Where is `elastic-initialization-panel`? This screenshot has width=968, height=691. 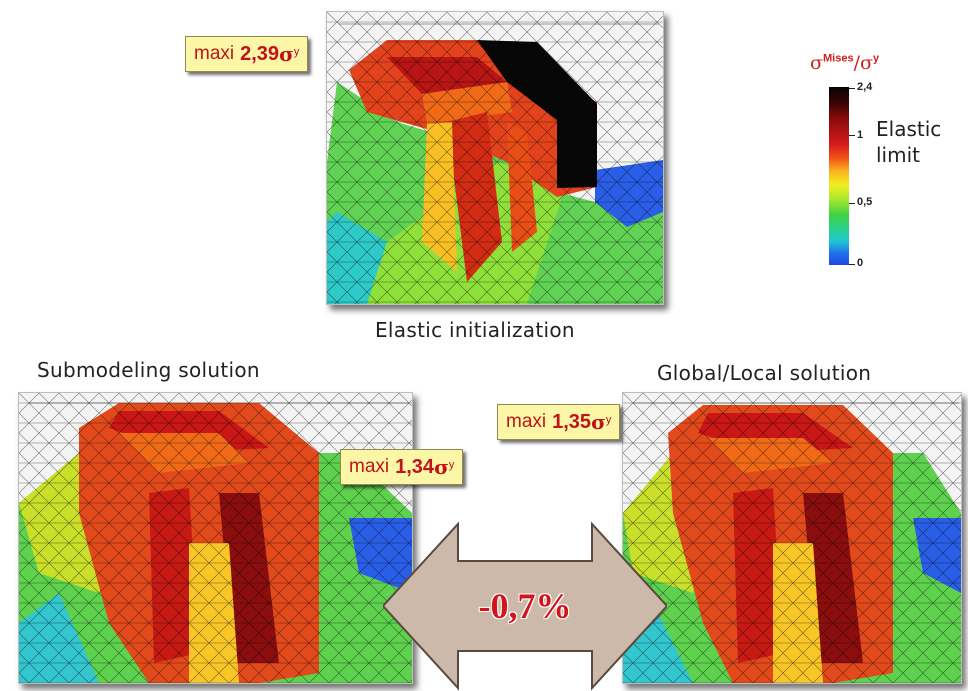
elastic-initialization-panel is located at coordinates (495, 158).